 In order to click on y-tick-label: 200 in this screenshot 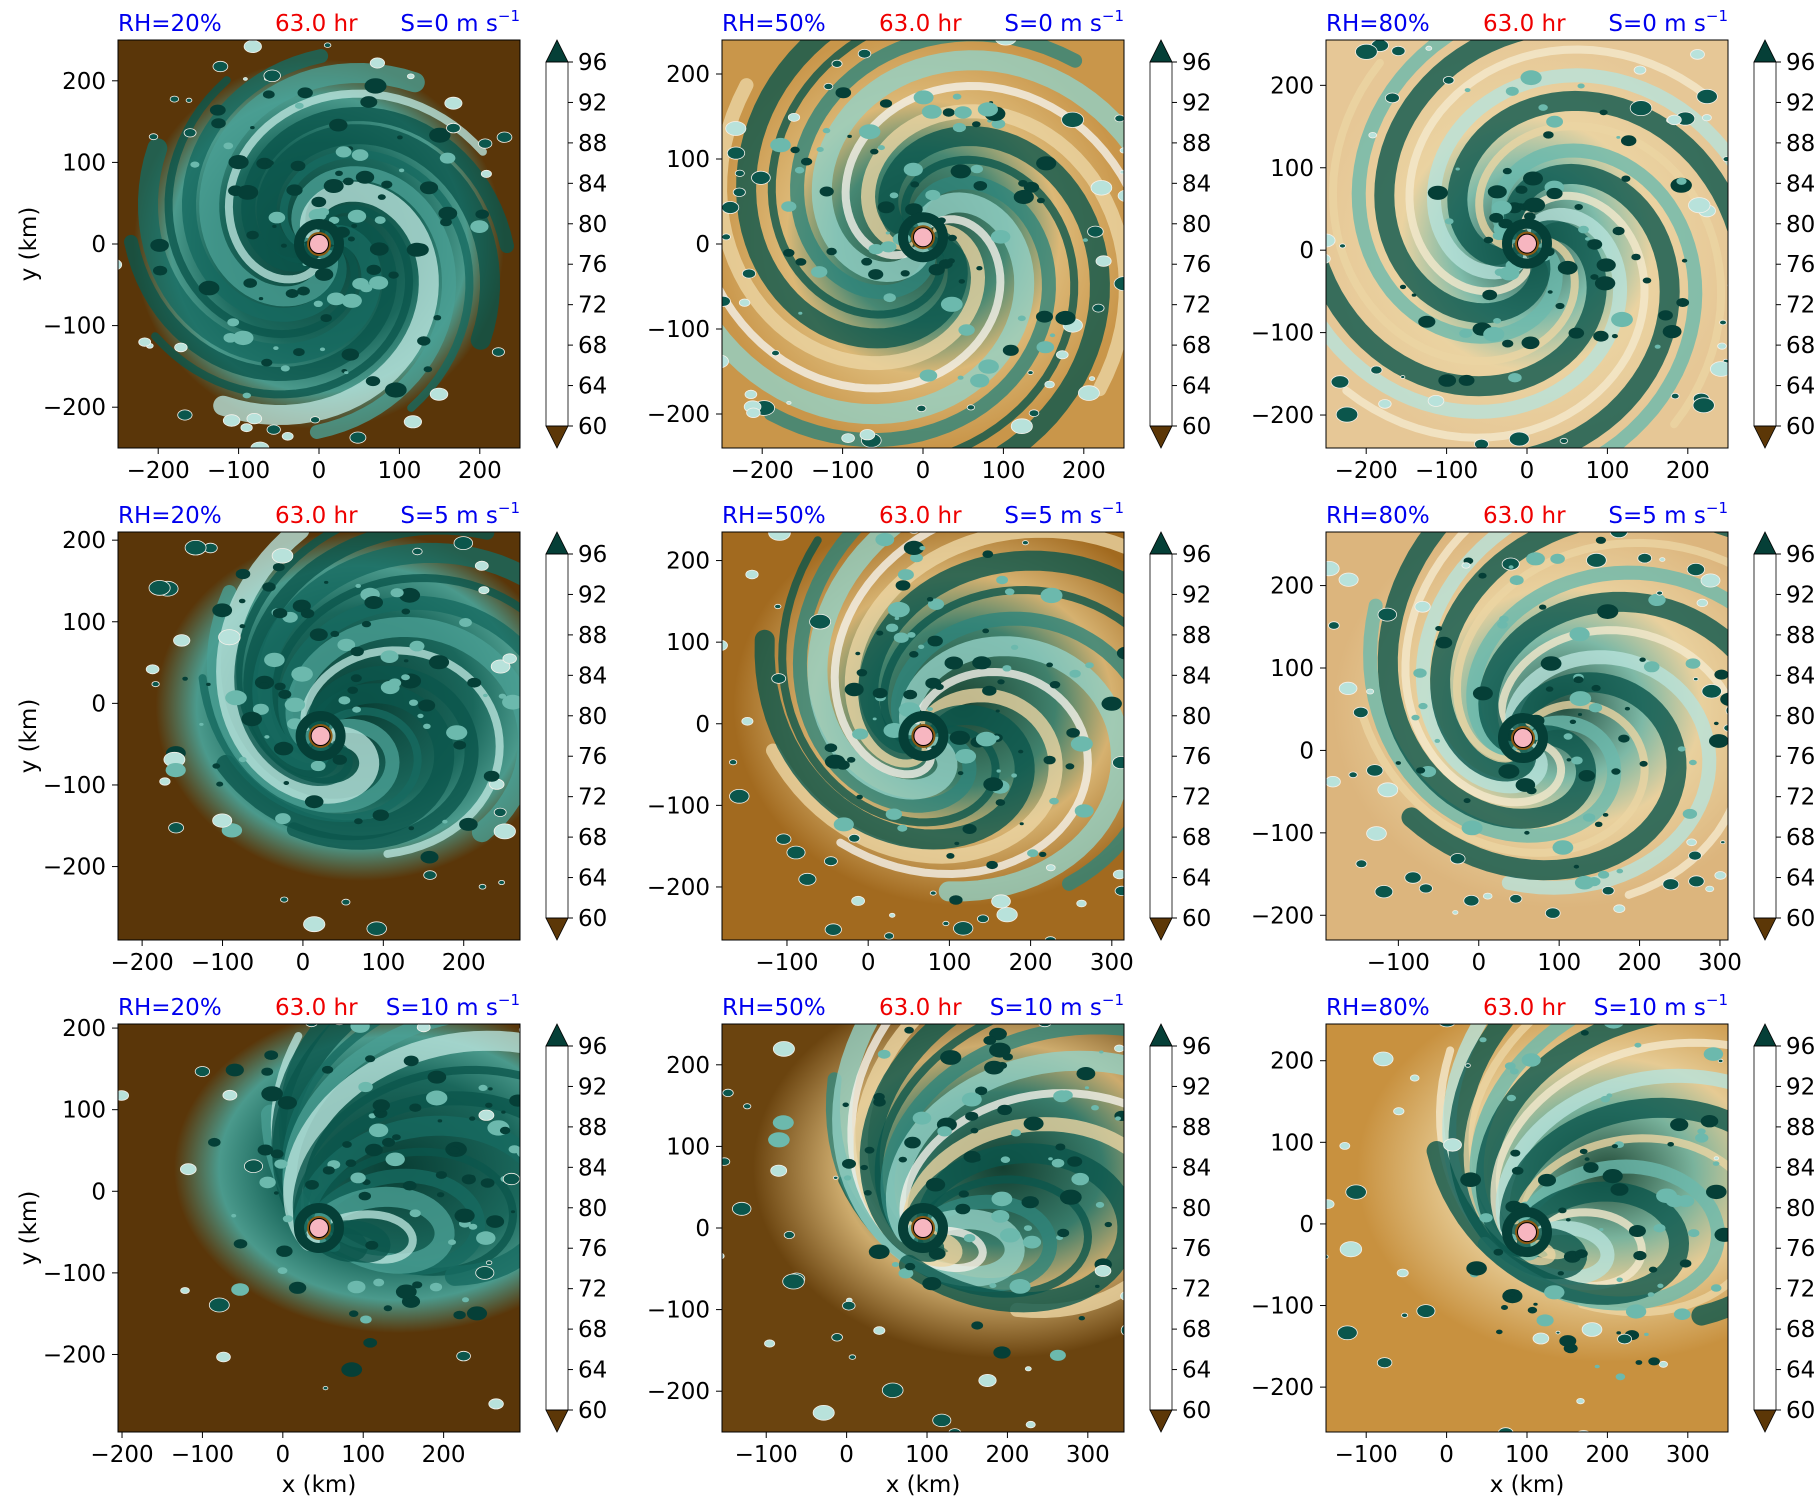, I will do `click(1292, 587)`.